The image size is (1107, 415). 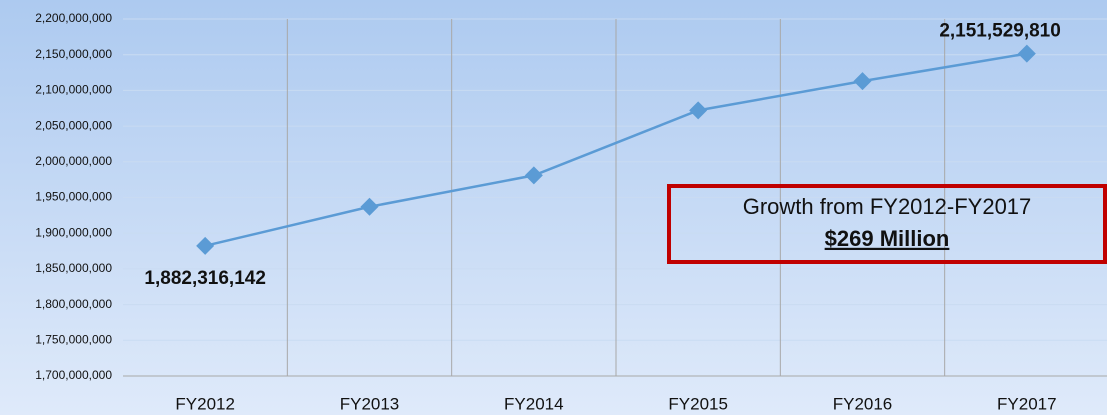 I want to click on y-tick-label: 1,800,000,000, so click(x=73, y=304).